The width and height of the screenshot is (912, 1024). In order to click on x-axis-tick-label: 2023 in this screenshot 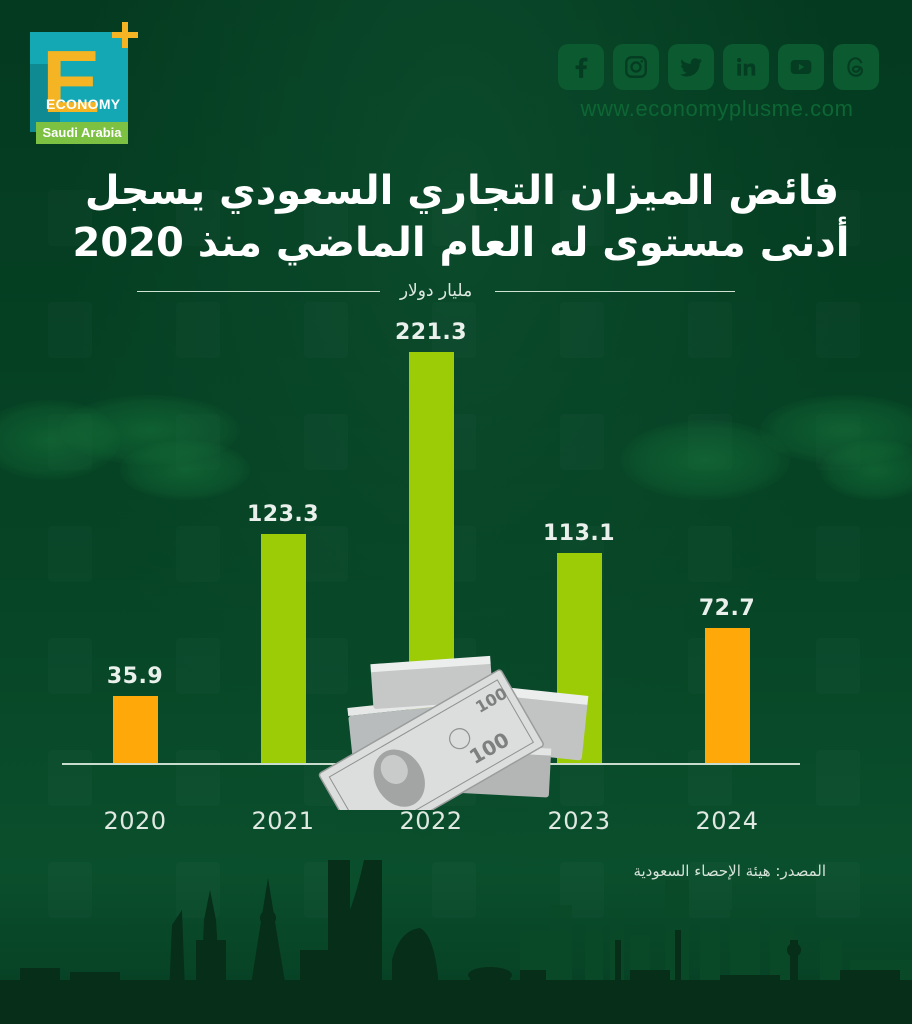, I will do `click(579, 821)`.